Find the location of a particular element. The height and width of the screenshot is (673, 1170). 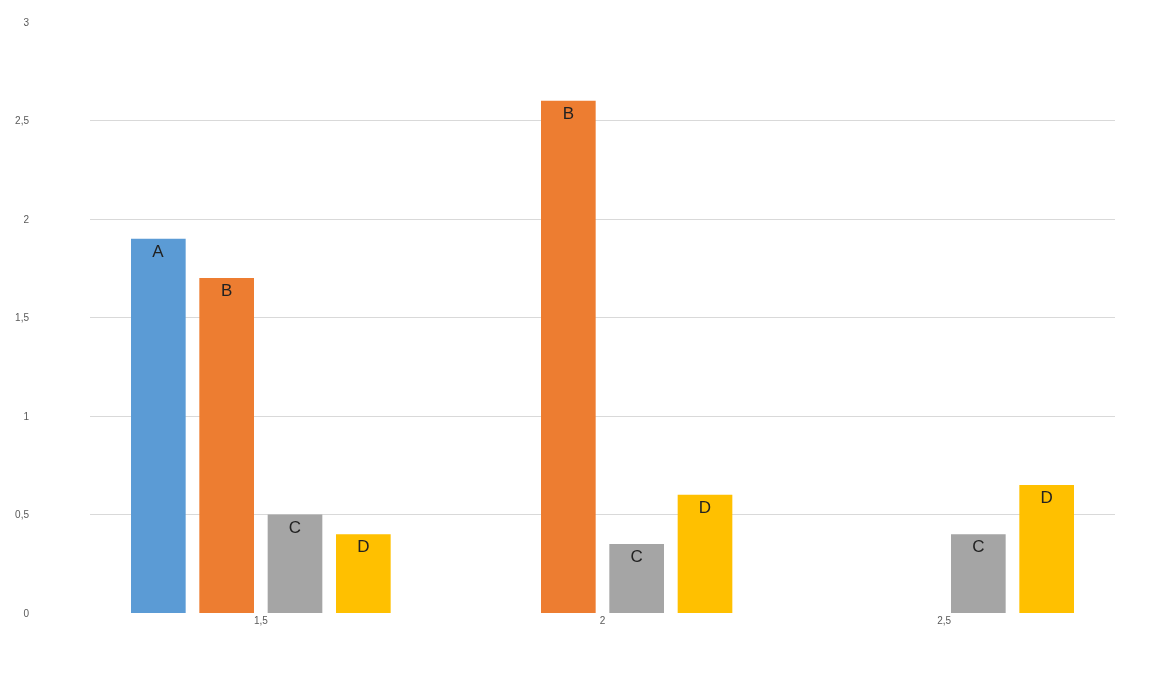

x-tick-label: 2,5 is located at coordinates (944, 620).